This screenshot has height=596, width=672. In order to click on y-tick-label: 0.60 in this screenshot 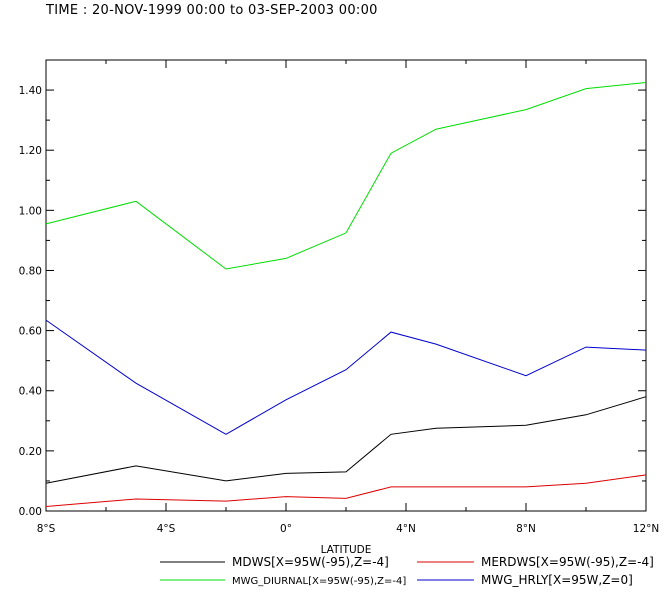, I will do `click(30, 332)`.